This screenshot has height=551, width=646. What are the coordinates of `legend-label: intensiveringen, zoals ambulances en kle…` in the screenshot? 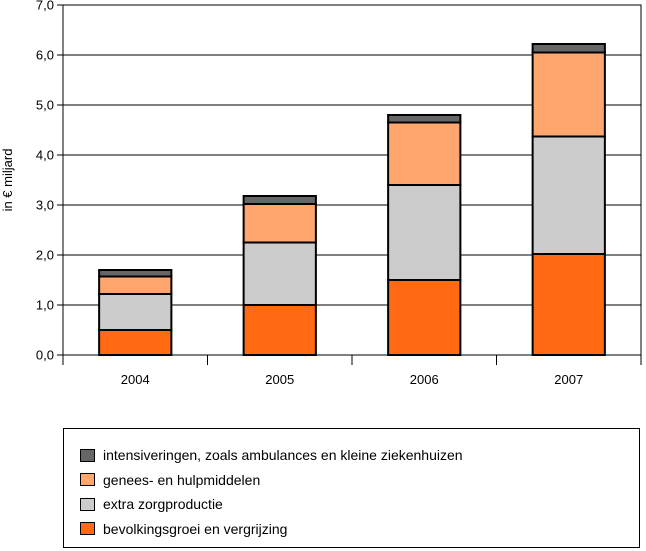 It's located at (283, 455).